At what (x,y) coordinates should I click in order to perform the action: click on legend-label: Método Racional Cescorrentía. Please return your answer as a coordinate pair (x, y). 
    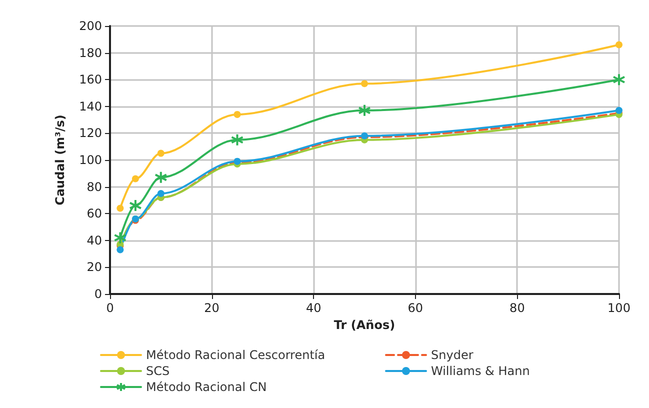
    Looking at the image, I should click on (236, 355).